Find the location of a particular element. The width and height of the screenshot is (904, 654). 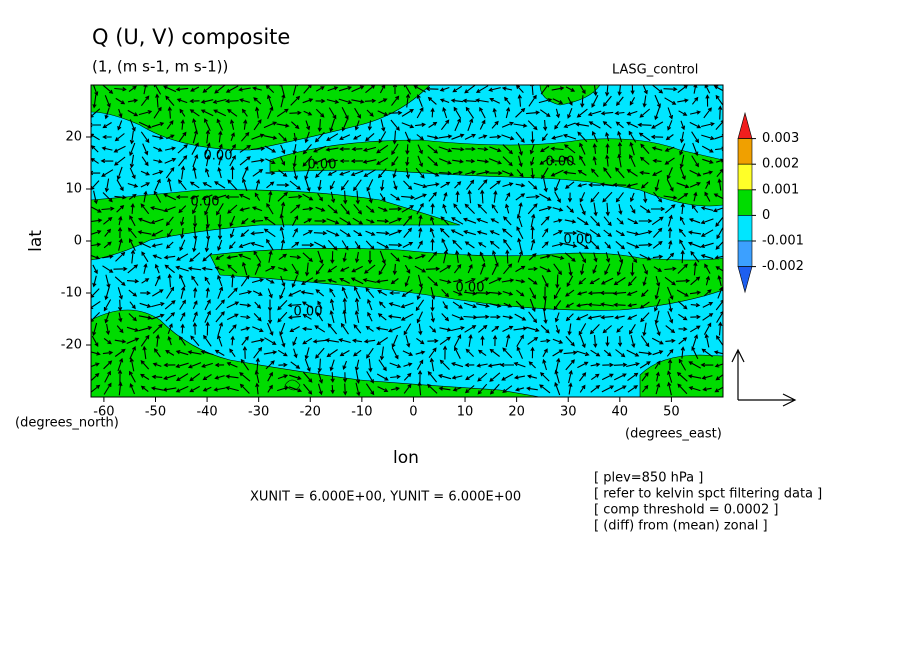

x-tick-label: 10 is located at coordinates (465, 412).